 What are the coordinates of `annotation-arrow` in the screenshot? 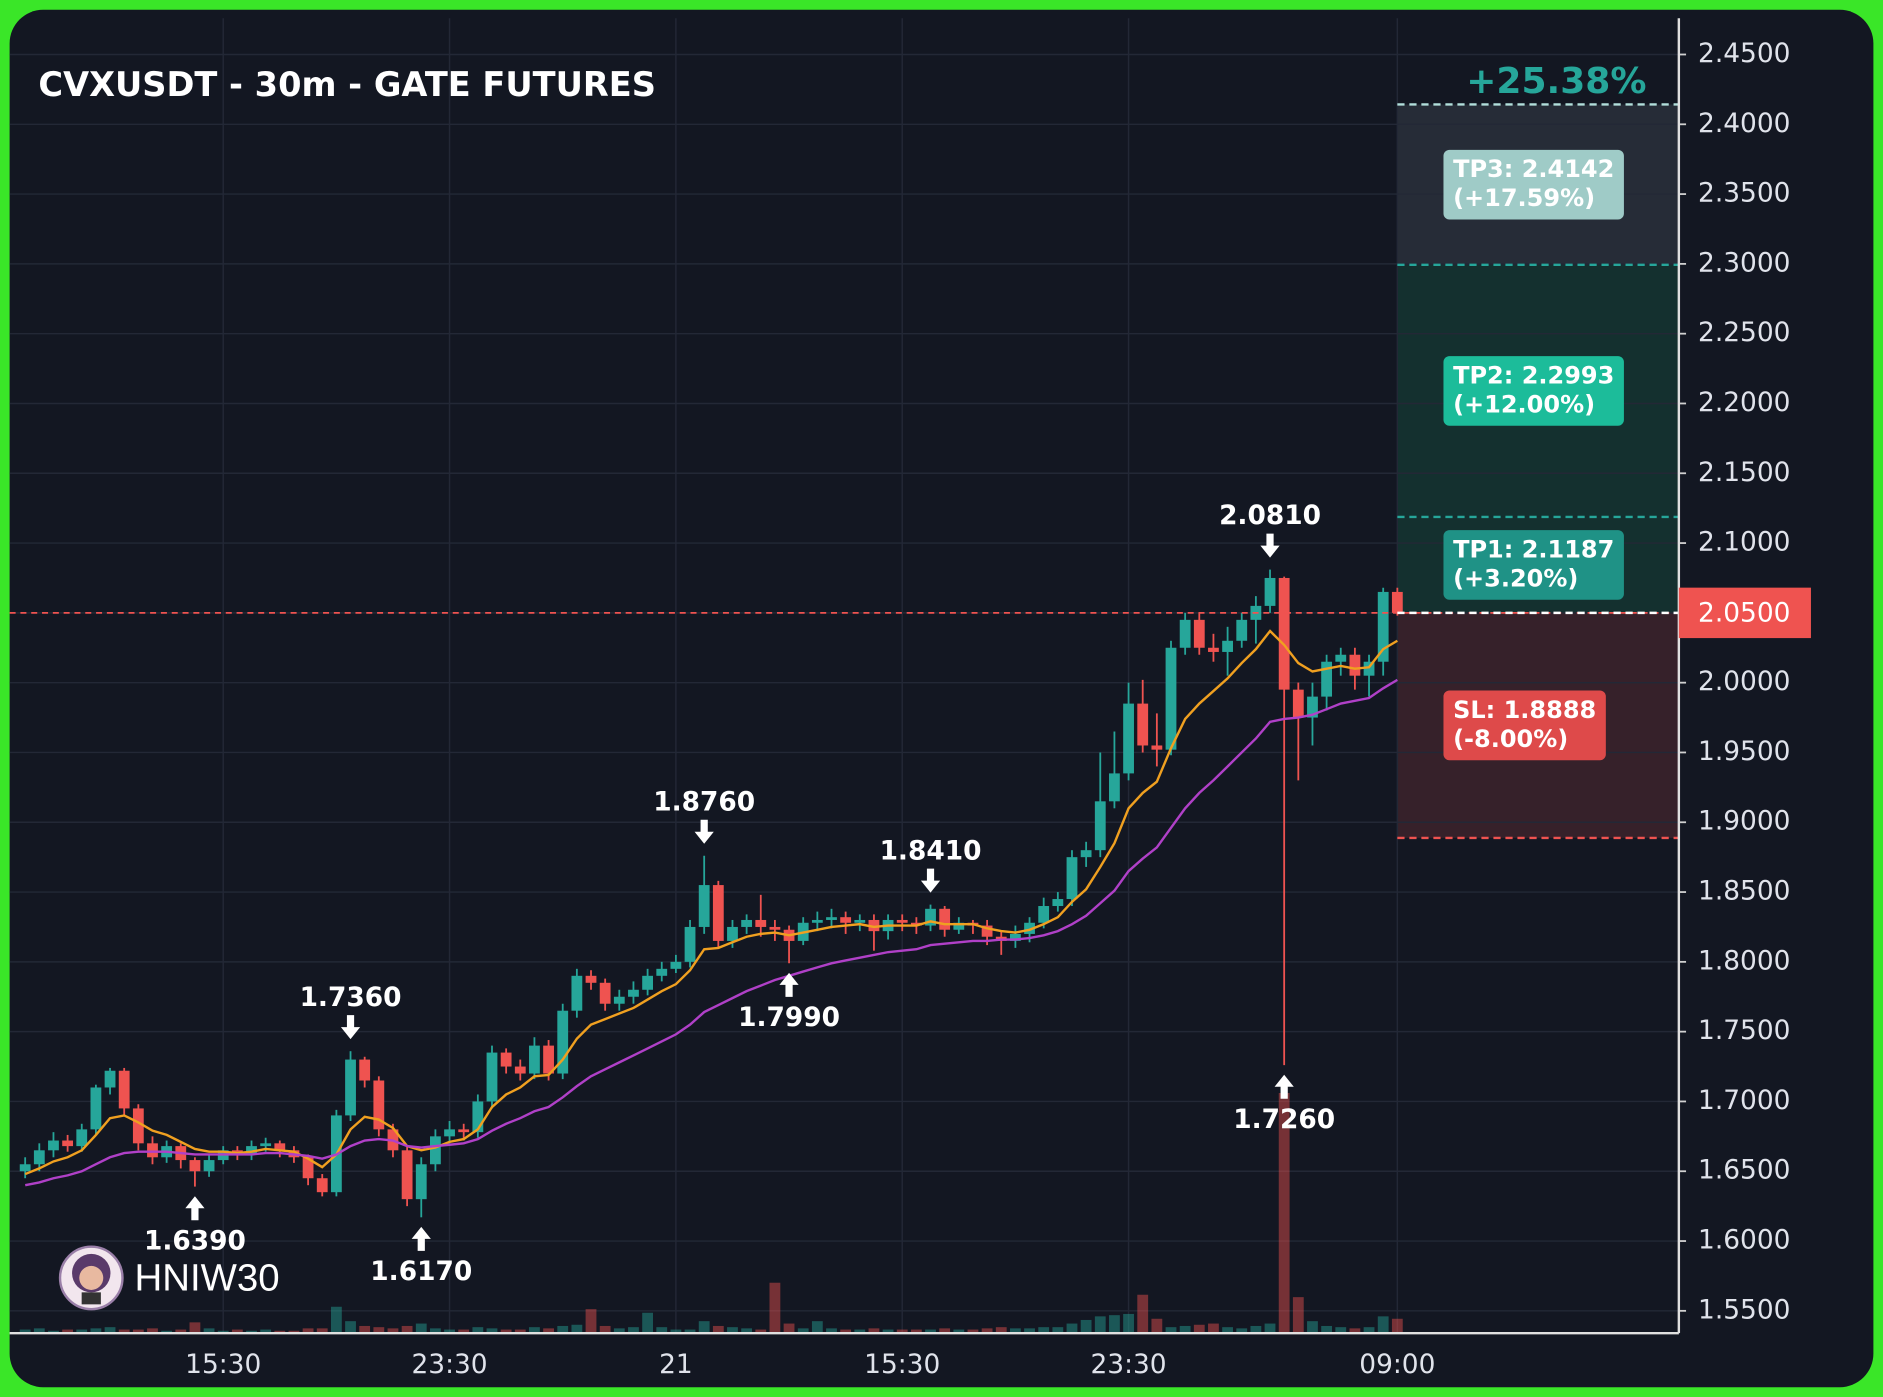 It's located at (789, 984).